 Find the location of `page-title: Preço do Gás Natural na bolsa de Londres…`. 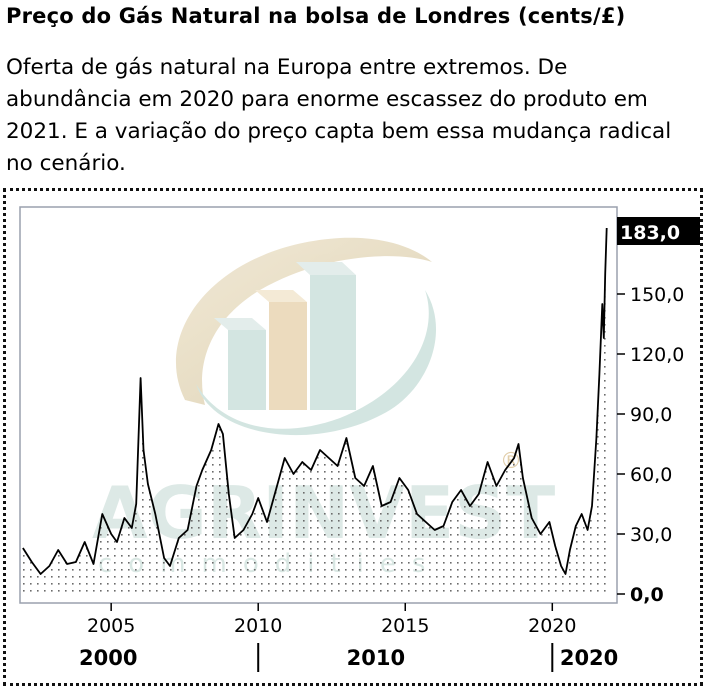

page-title: Preço do Gás Natural na bolsa de Londres… is located at coordinates (316, 16).